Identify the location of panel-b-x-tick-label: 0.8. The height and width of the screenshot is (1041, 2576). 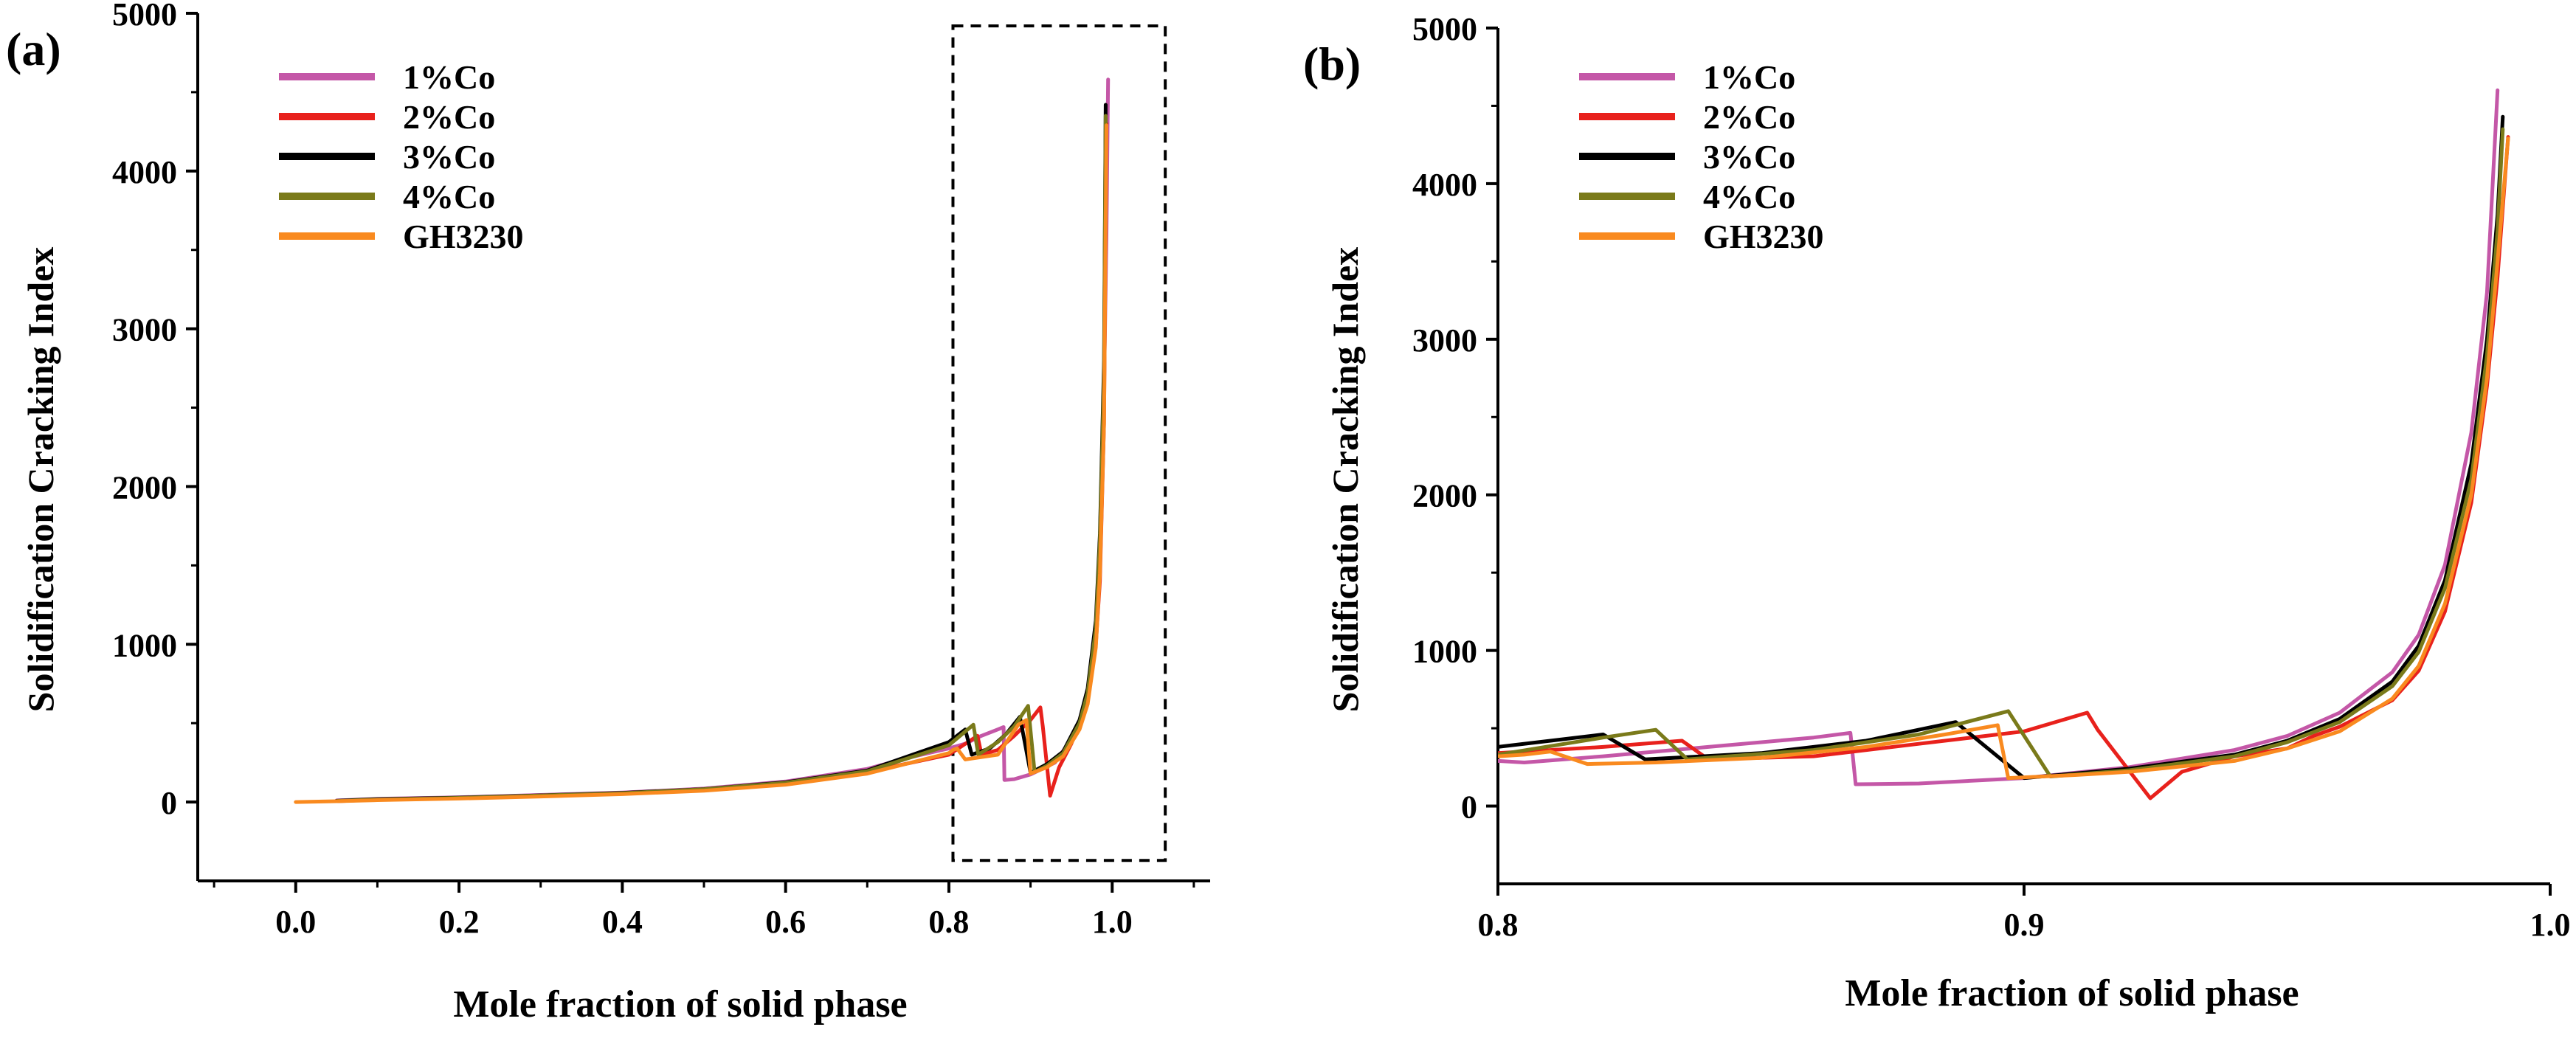
(1498, 925).